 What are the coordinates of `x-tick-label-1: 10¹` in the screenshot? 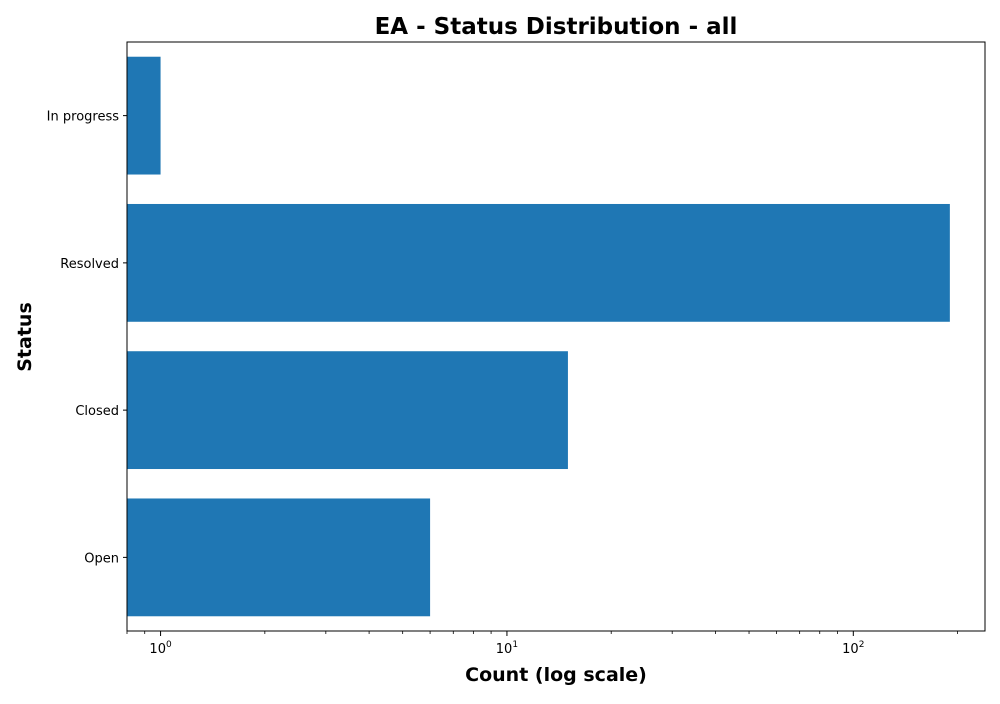 It's located at (507, 648).